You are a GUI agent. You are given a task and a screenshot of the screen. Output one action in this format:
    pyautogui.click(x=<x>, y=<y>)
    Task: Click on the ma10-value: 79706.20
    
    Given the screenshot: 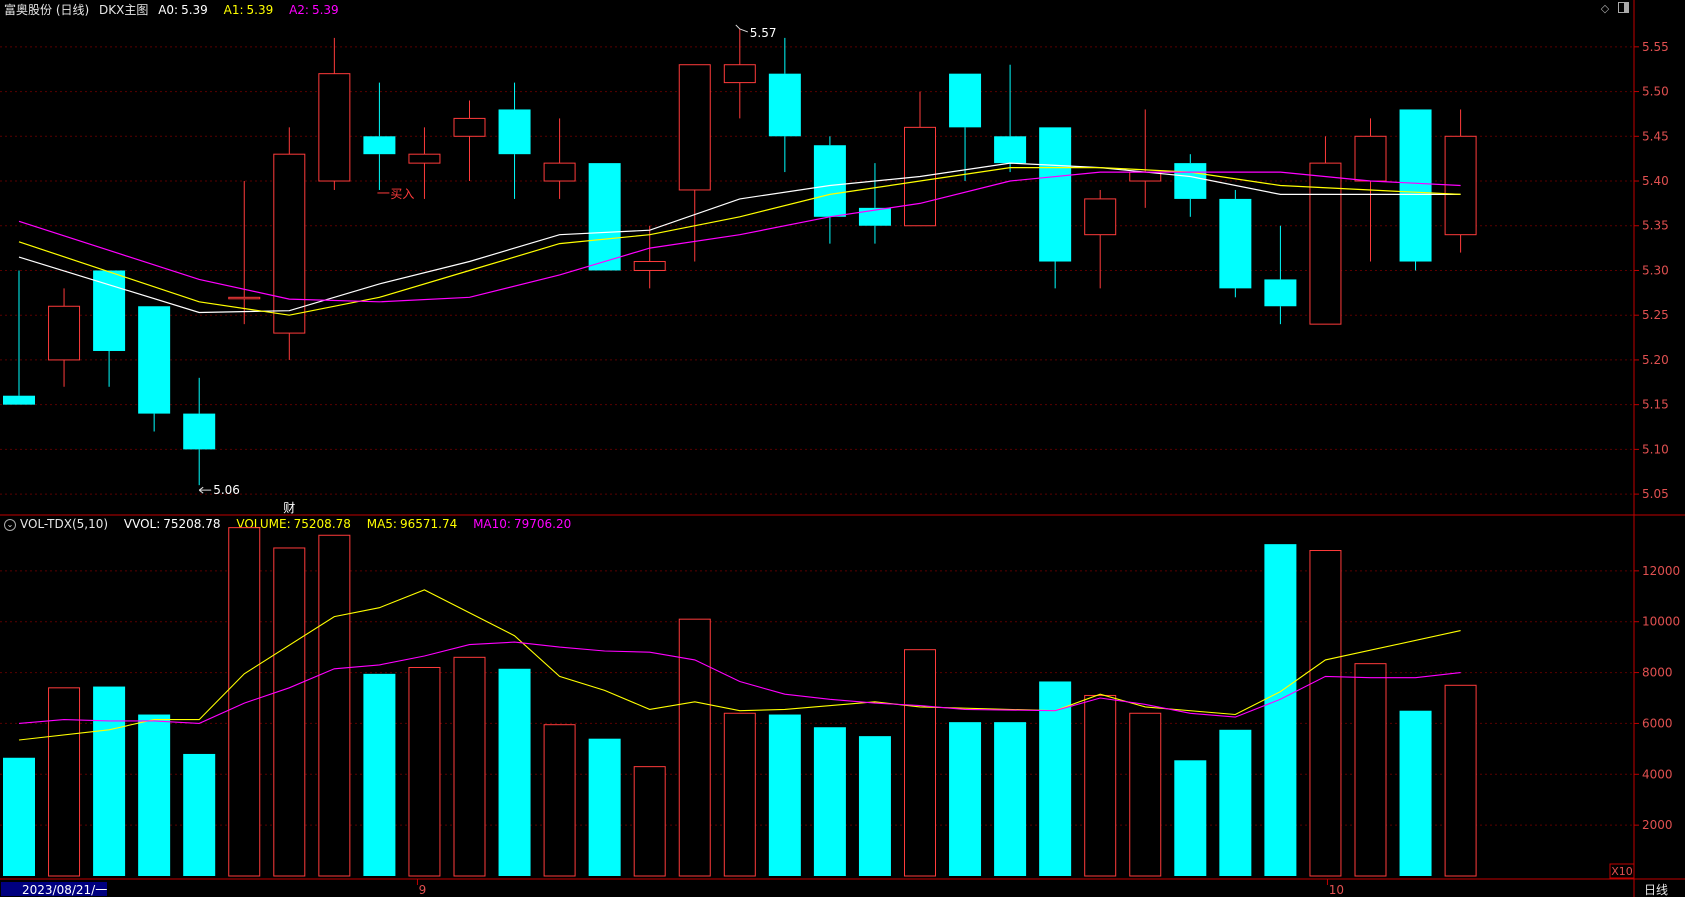 What is the action you would take?
    pyautogui.click(x=542, y=524)
    